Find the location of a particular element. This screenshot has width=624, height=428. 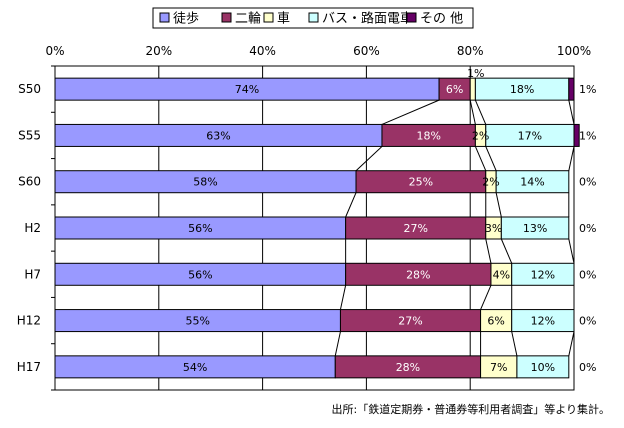

data-label: 14% is located at coordinates (532, 182).